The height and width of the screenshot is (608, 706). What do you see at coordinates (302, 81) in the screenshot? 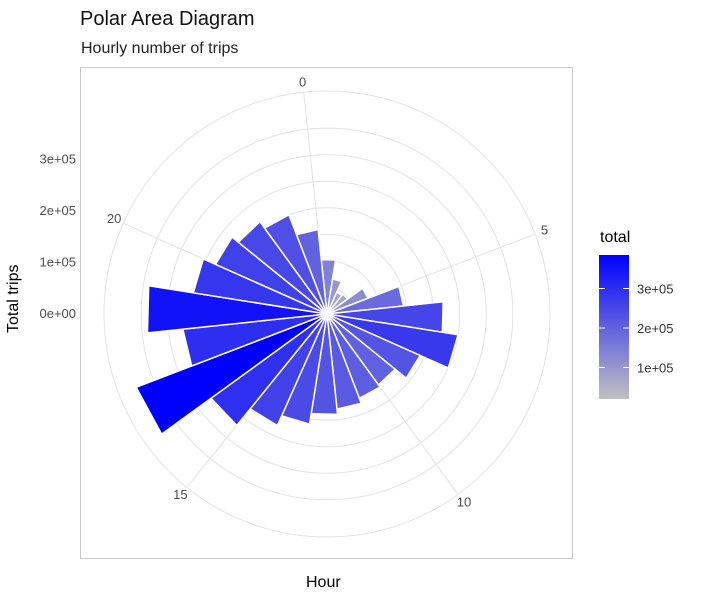
I see `hour-tick-label: 0` at bounding box center [302, 81].